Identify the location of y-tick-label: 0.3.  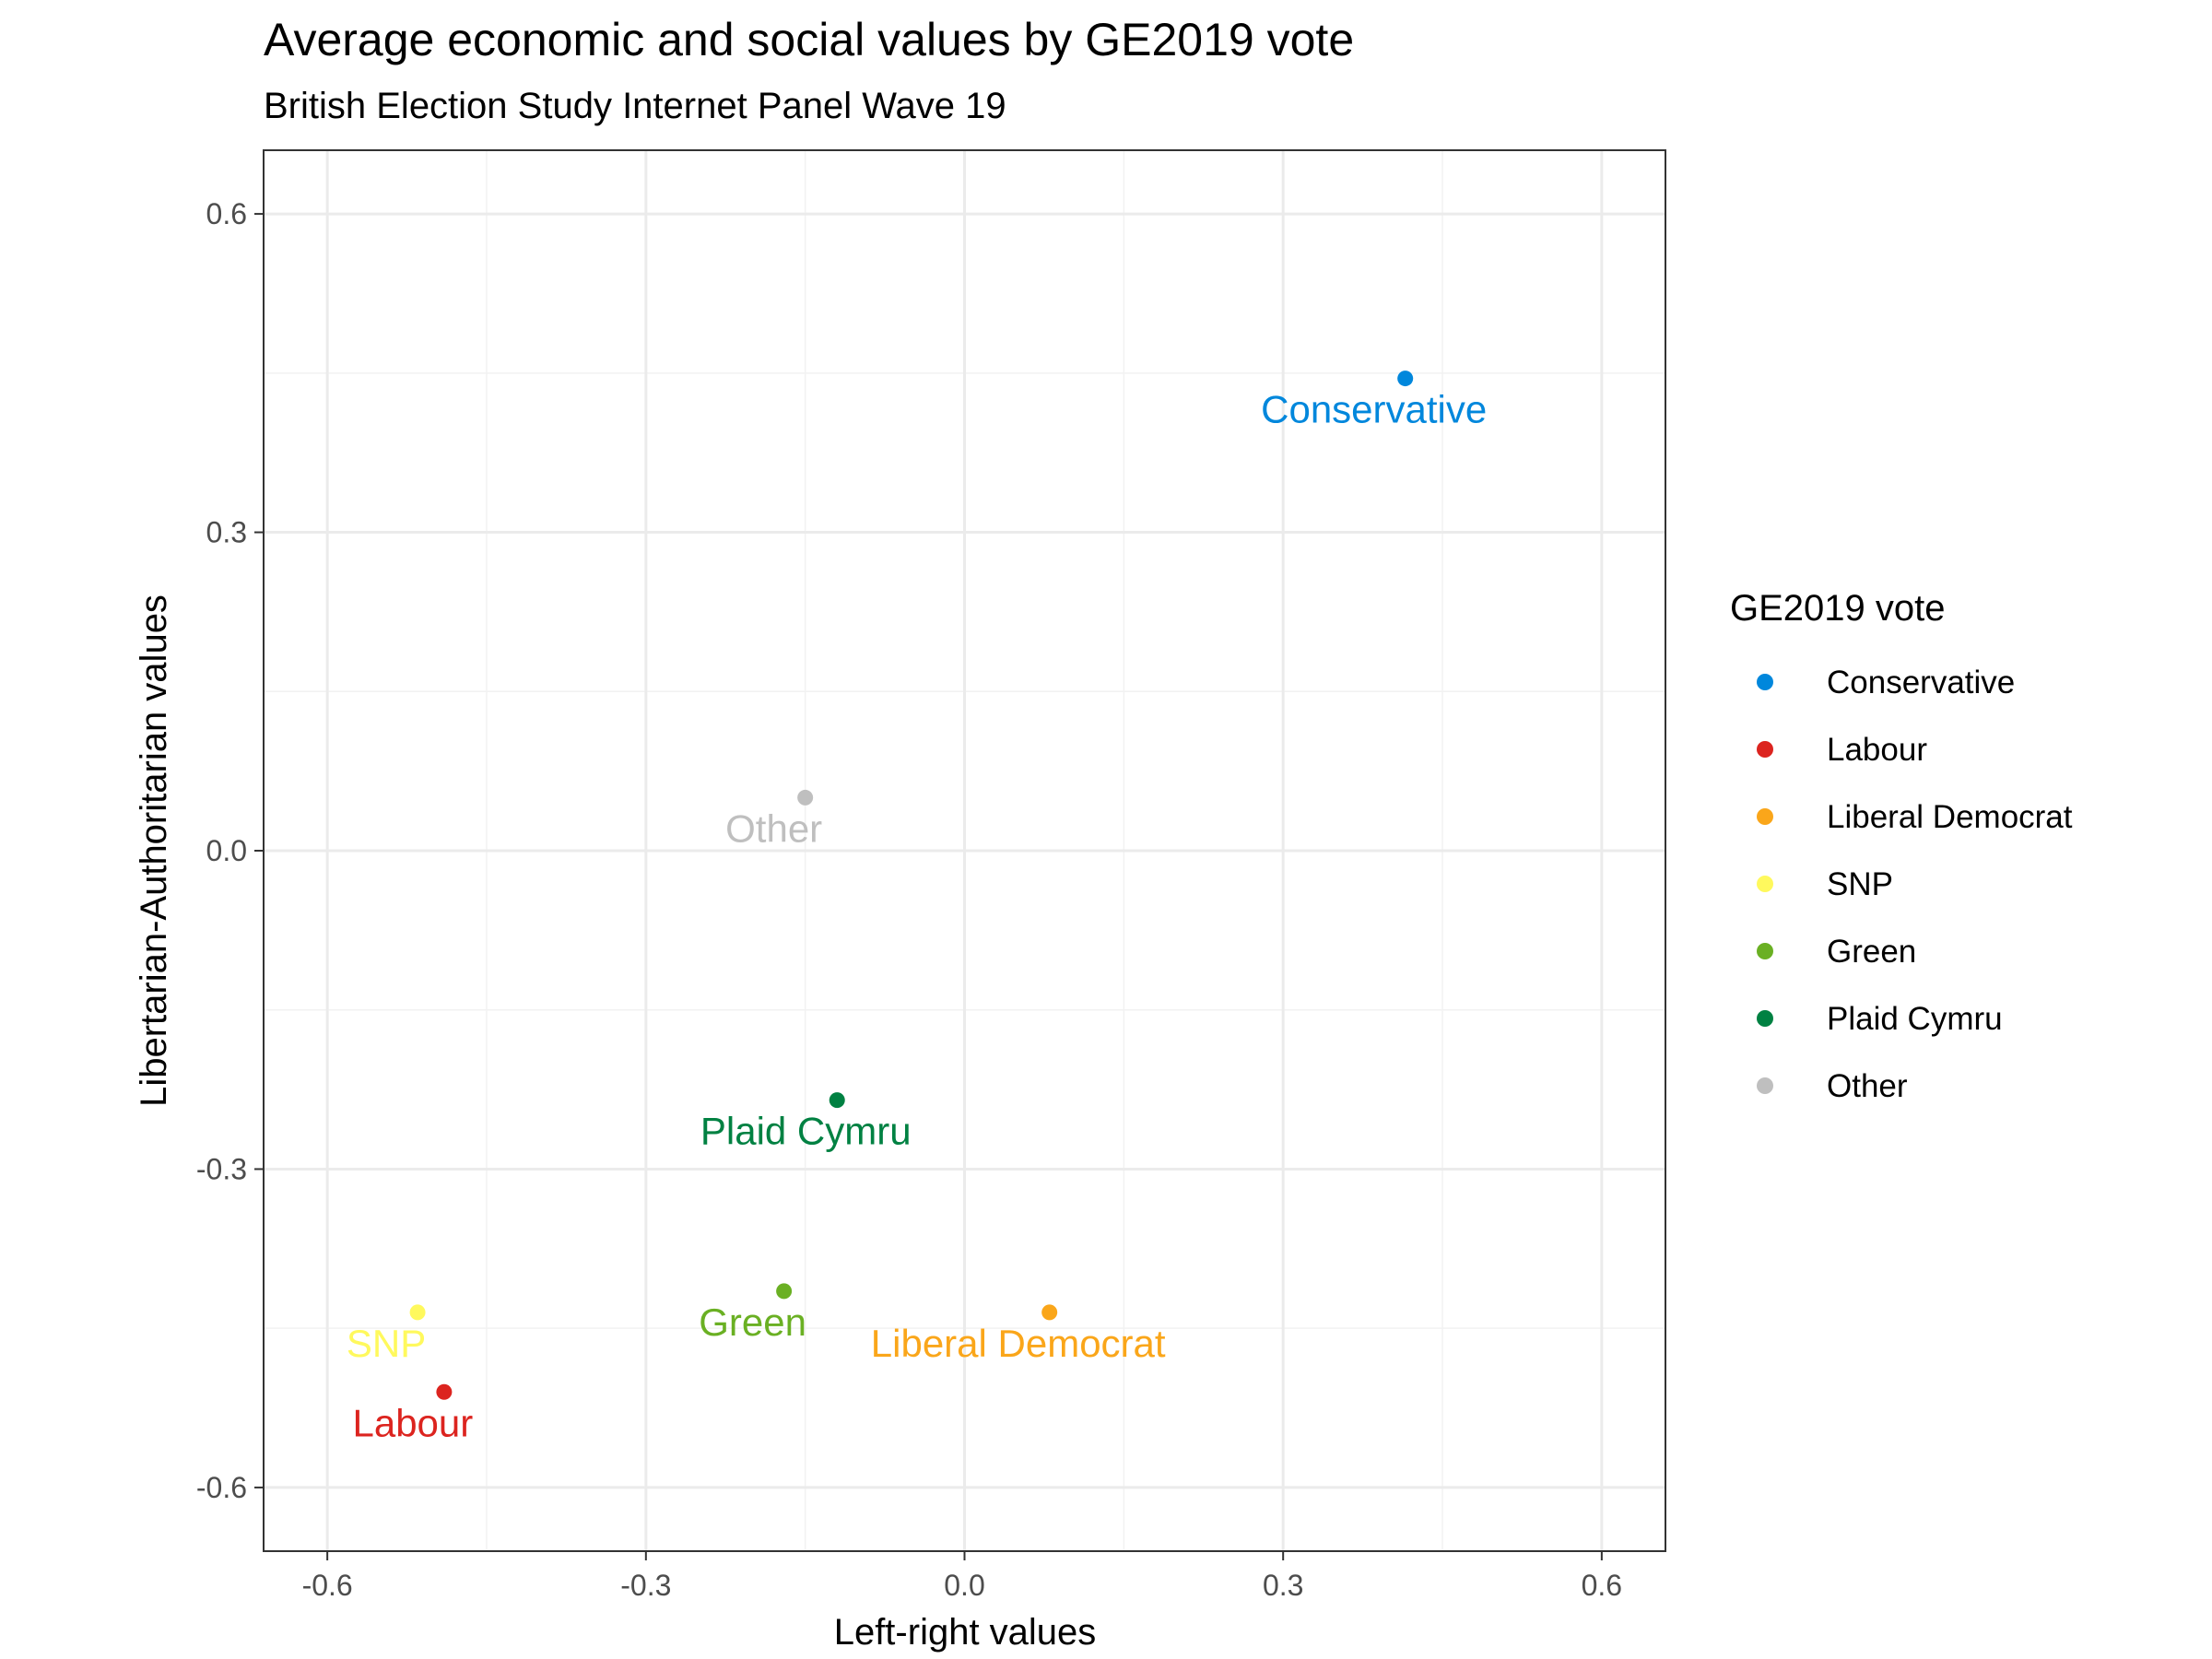
(226, 532).